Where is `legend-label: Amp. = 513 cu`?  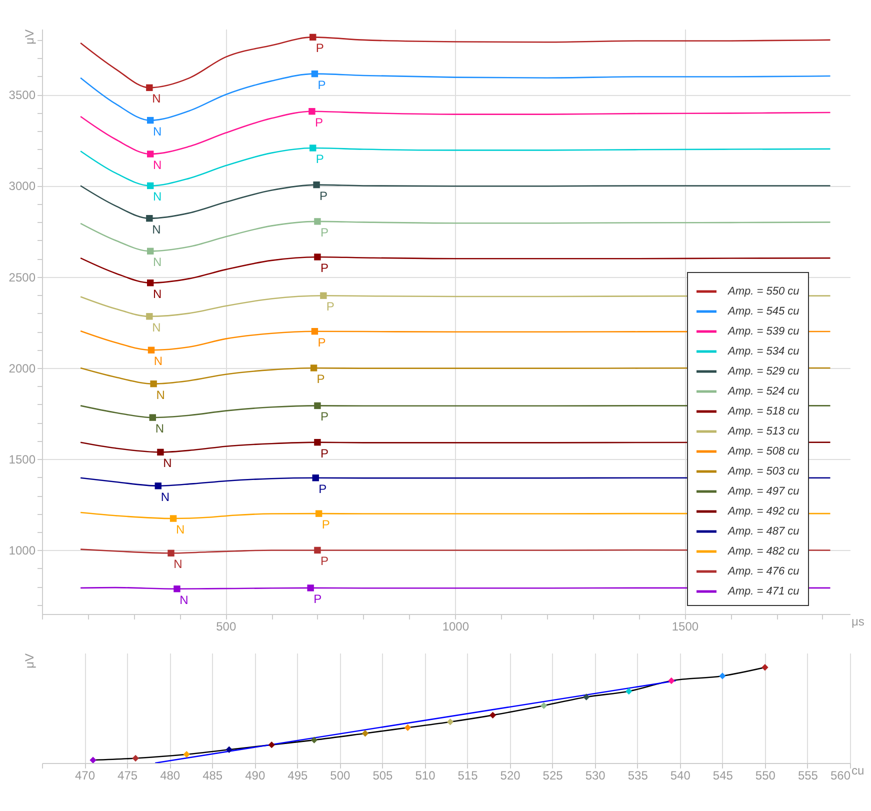 legend-label: Amp. = 513 cu is located at coordinates (763, 432).